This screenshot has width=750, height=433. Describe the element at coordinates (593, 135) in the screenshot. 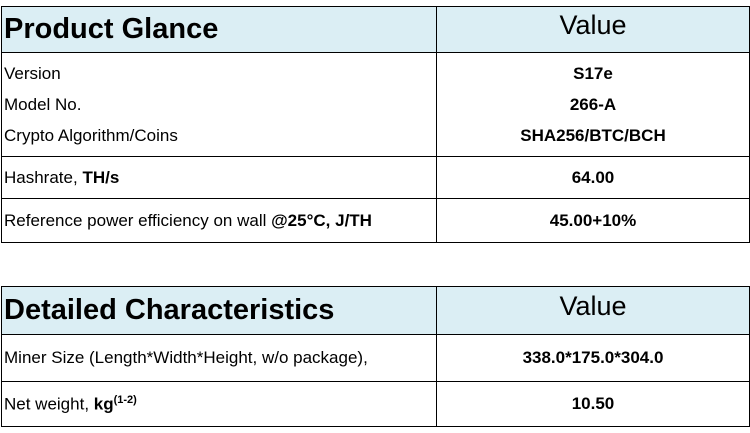

I see `algorithm-value: SHA256/BTC/BCH` at that location.